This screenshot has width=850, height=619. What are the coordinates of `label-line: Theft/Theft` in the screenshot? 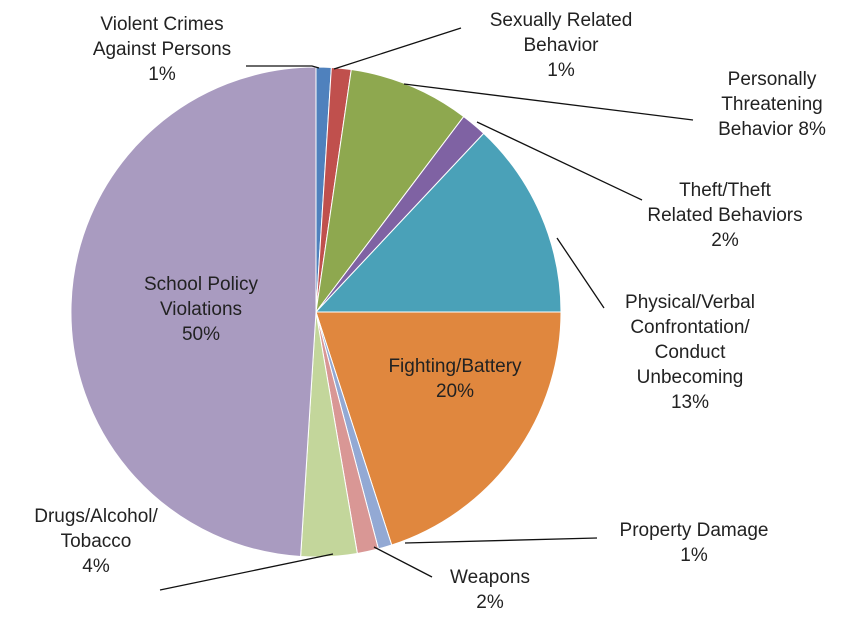 It's located at (725, 190).